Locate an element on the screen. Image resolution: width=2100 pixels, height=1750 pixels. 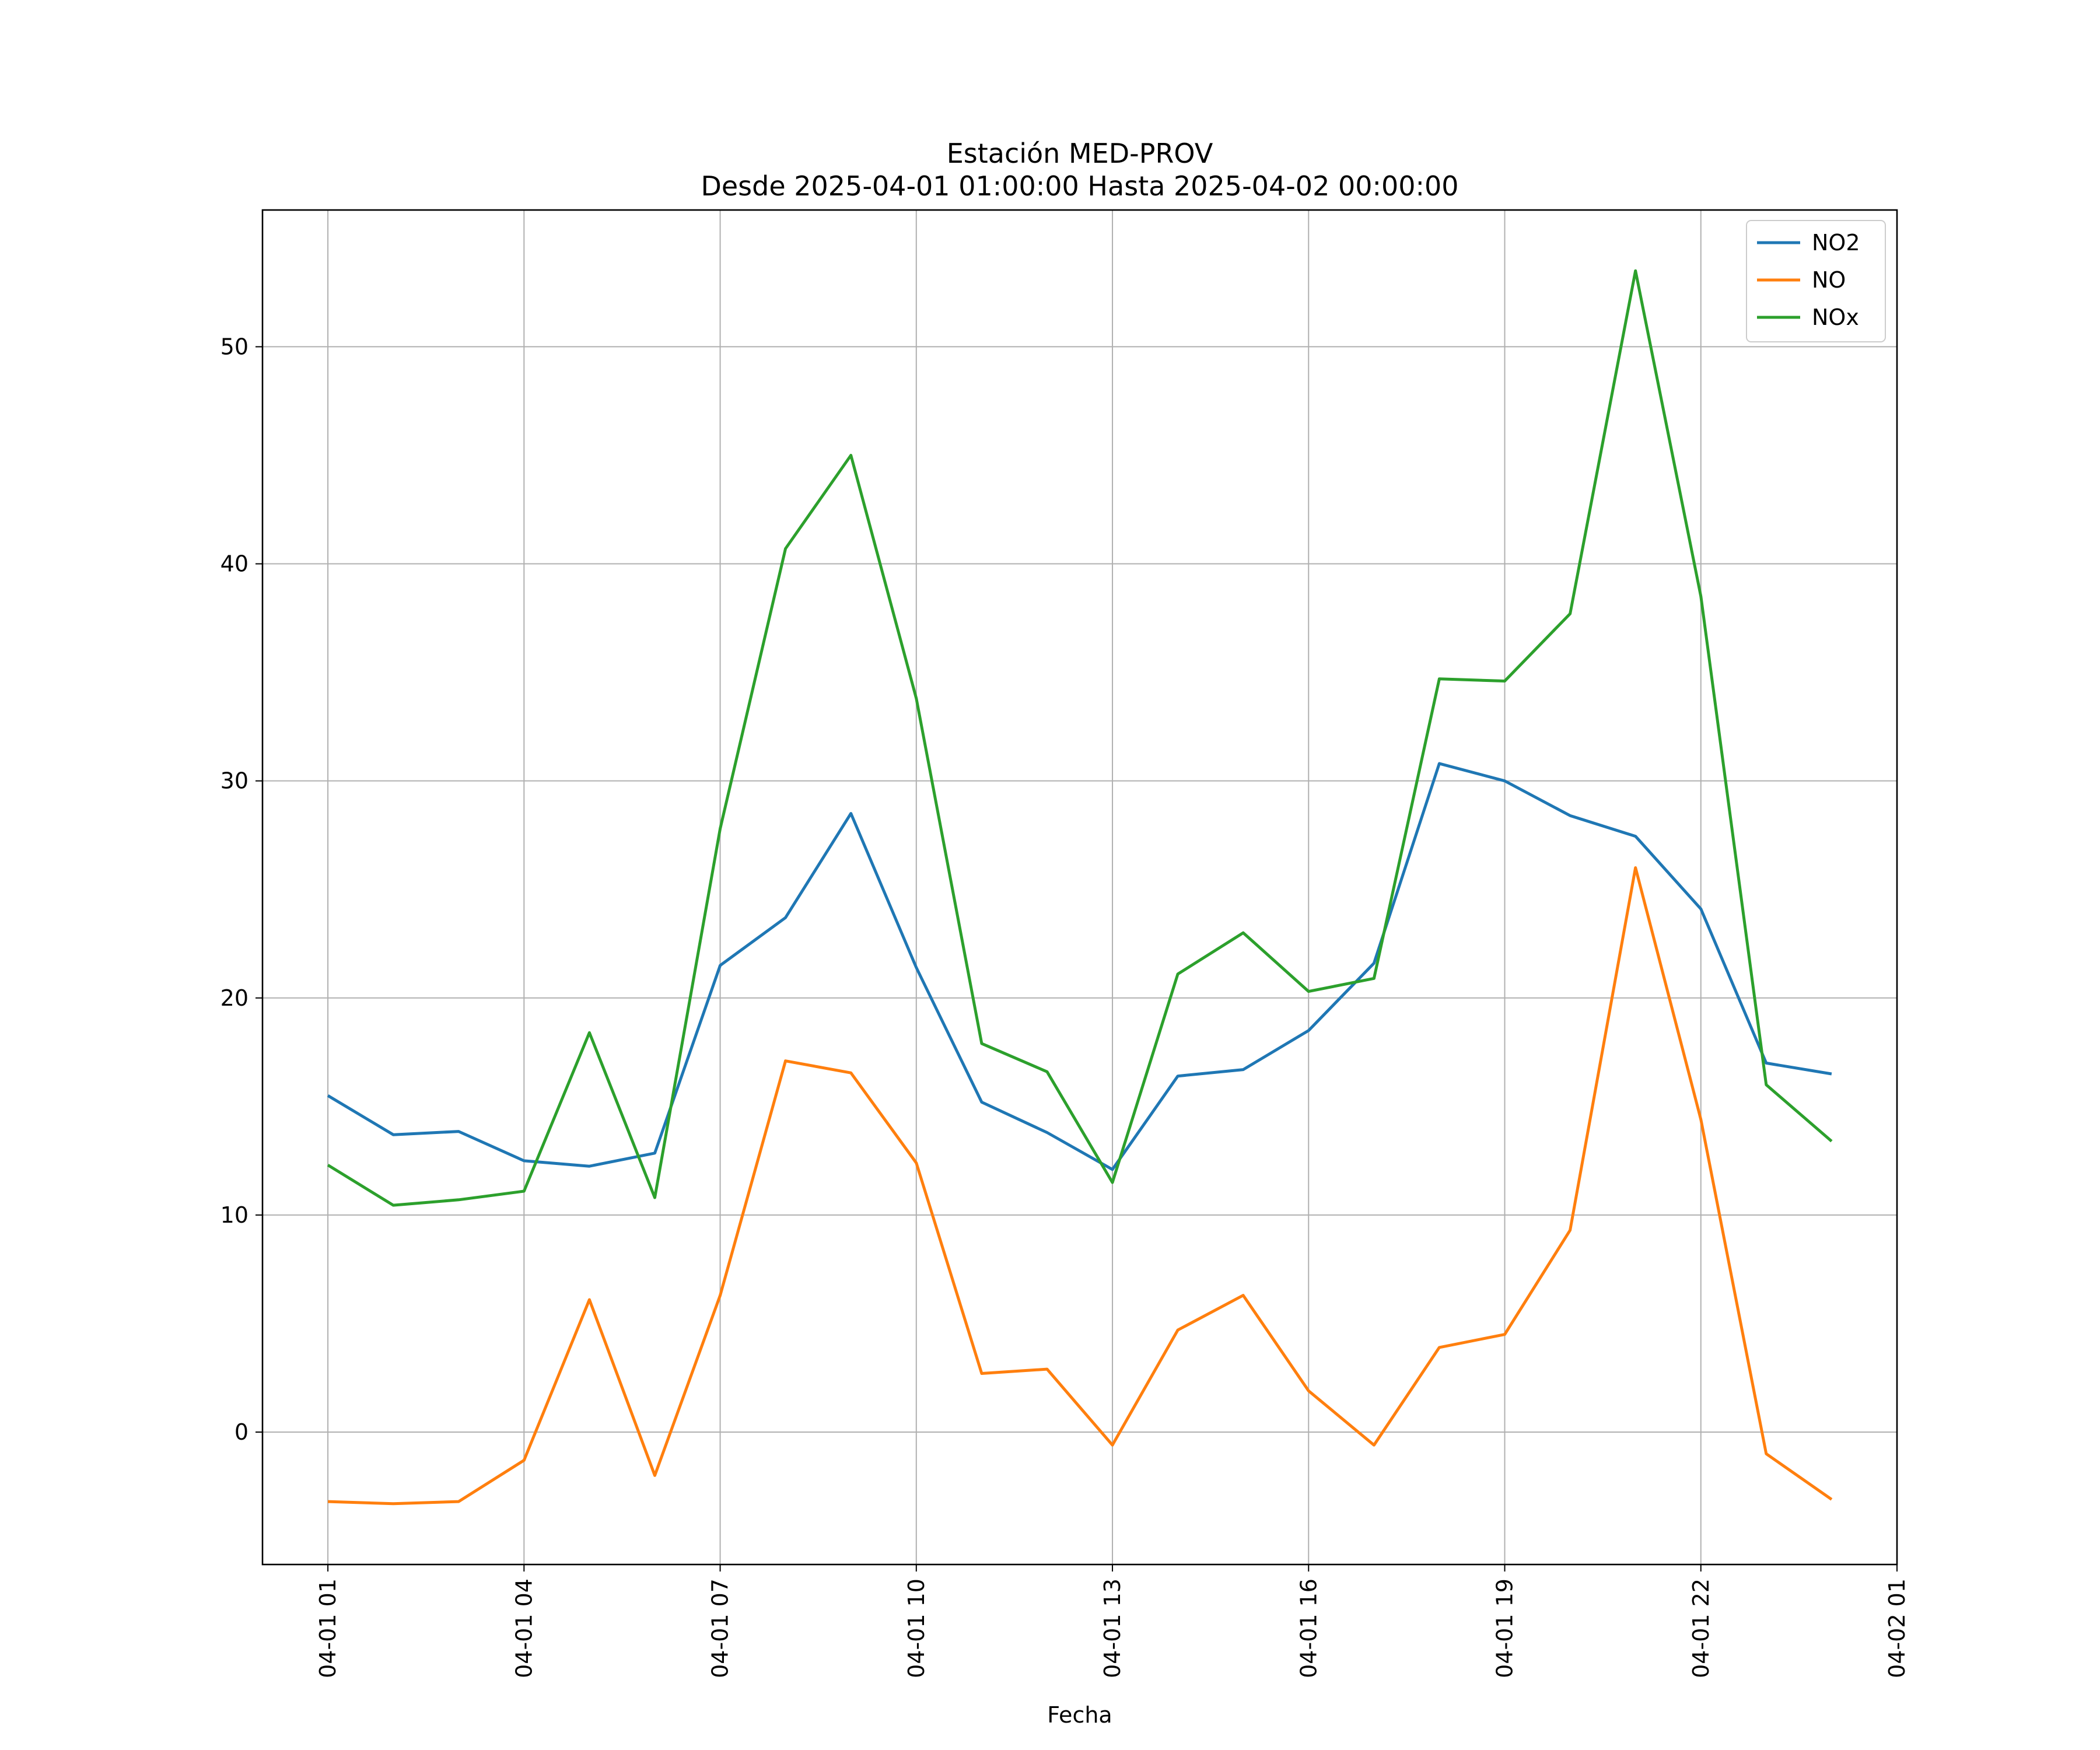
x-tick-label: 04-01 16 is located at coordinates (1308, 1628).